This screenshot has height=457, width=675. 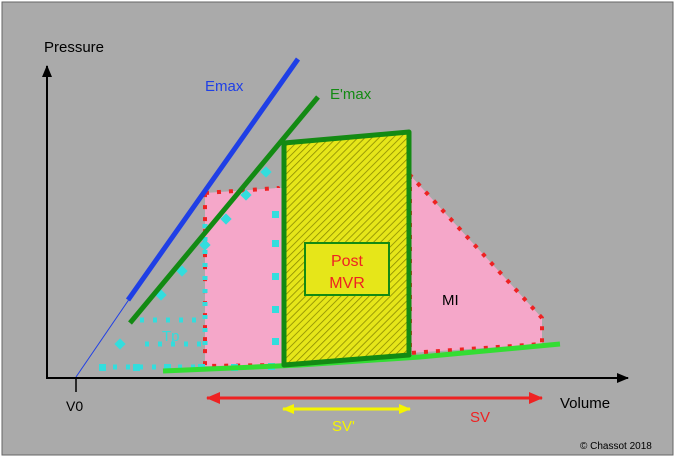 I want to click on mi-loop, so click(x=241, y=277).